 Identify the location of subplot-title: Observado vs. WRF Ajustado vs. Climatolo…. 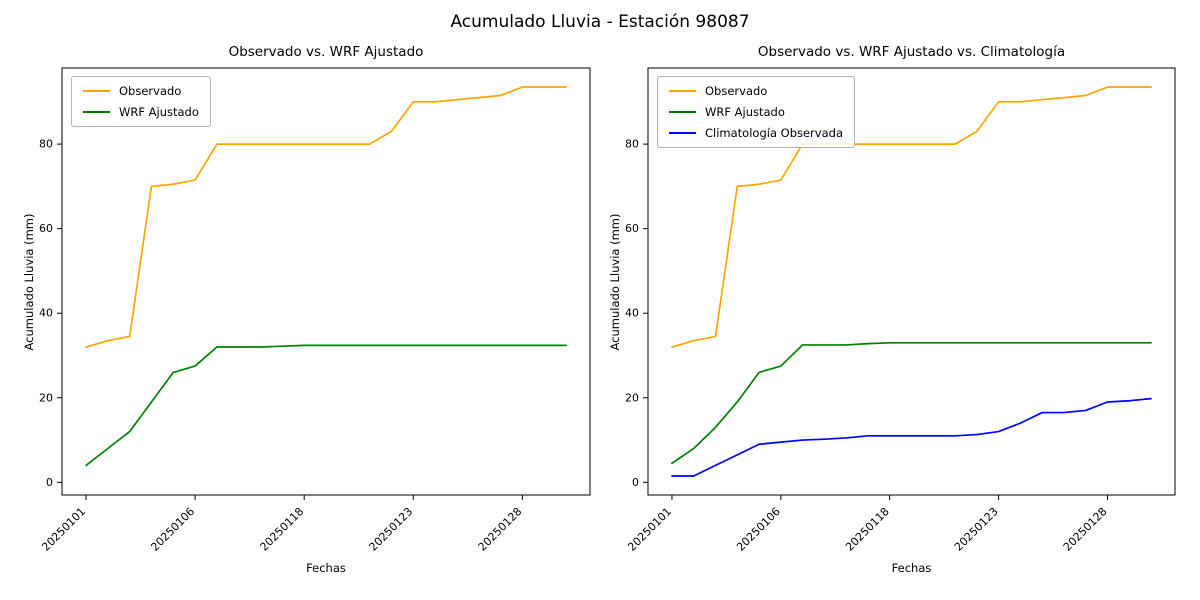
(911, 52).